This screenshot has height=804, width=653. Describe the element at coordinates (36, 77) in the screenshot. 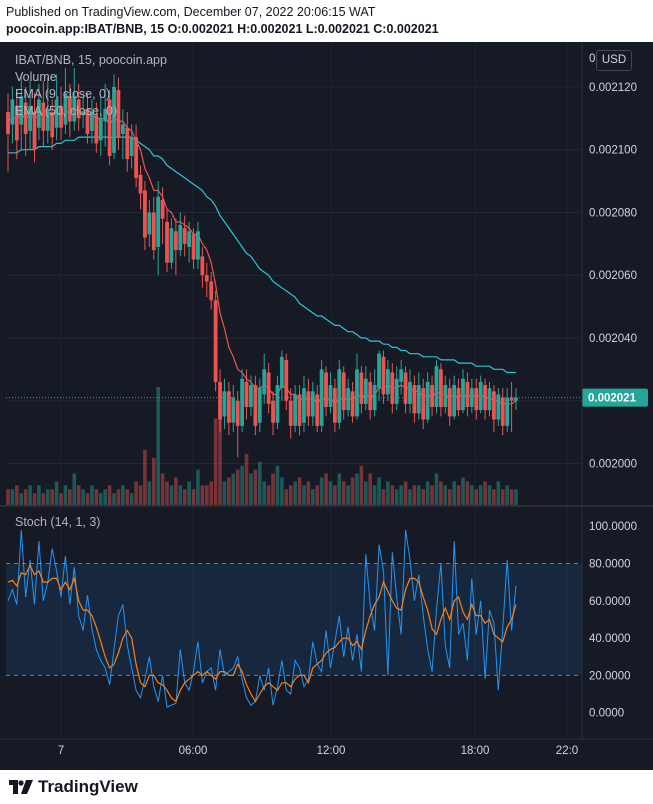

I see `legend-volume: Volume` at that location.